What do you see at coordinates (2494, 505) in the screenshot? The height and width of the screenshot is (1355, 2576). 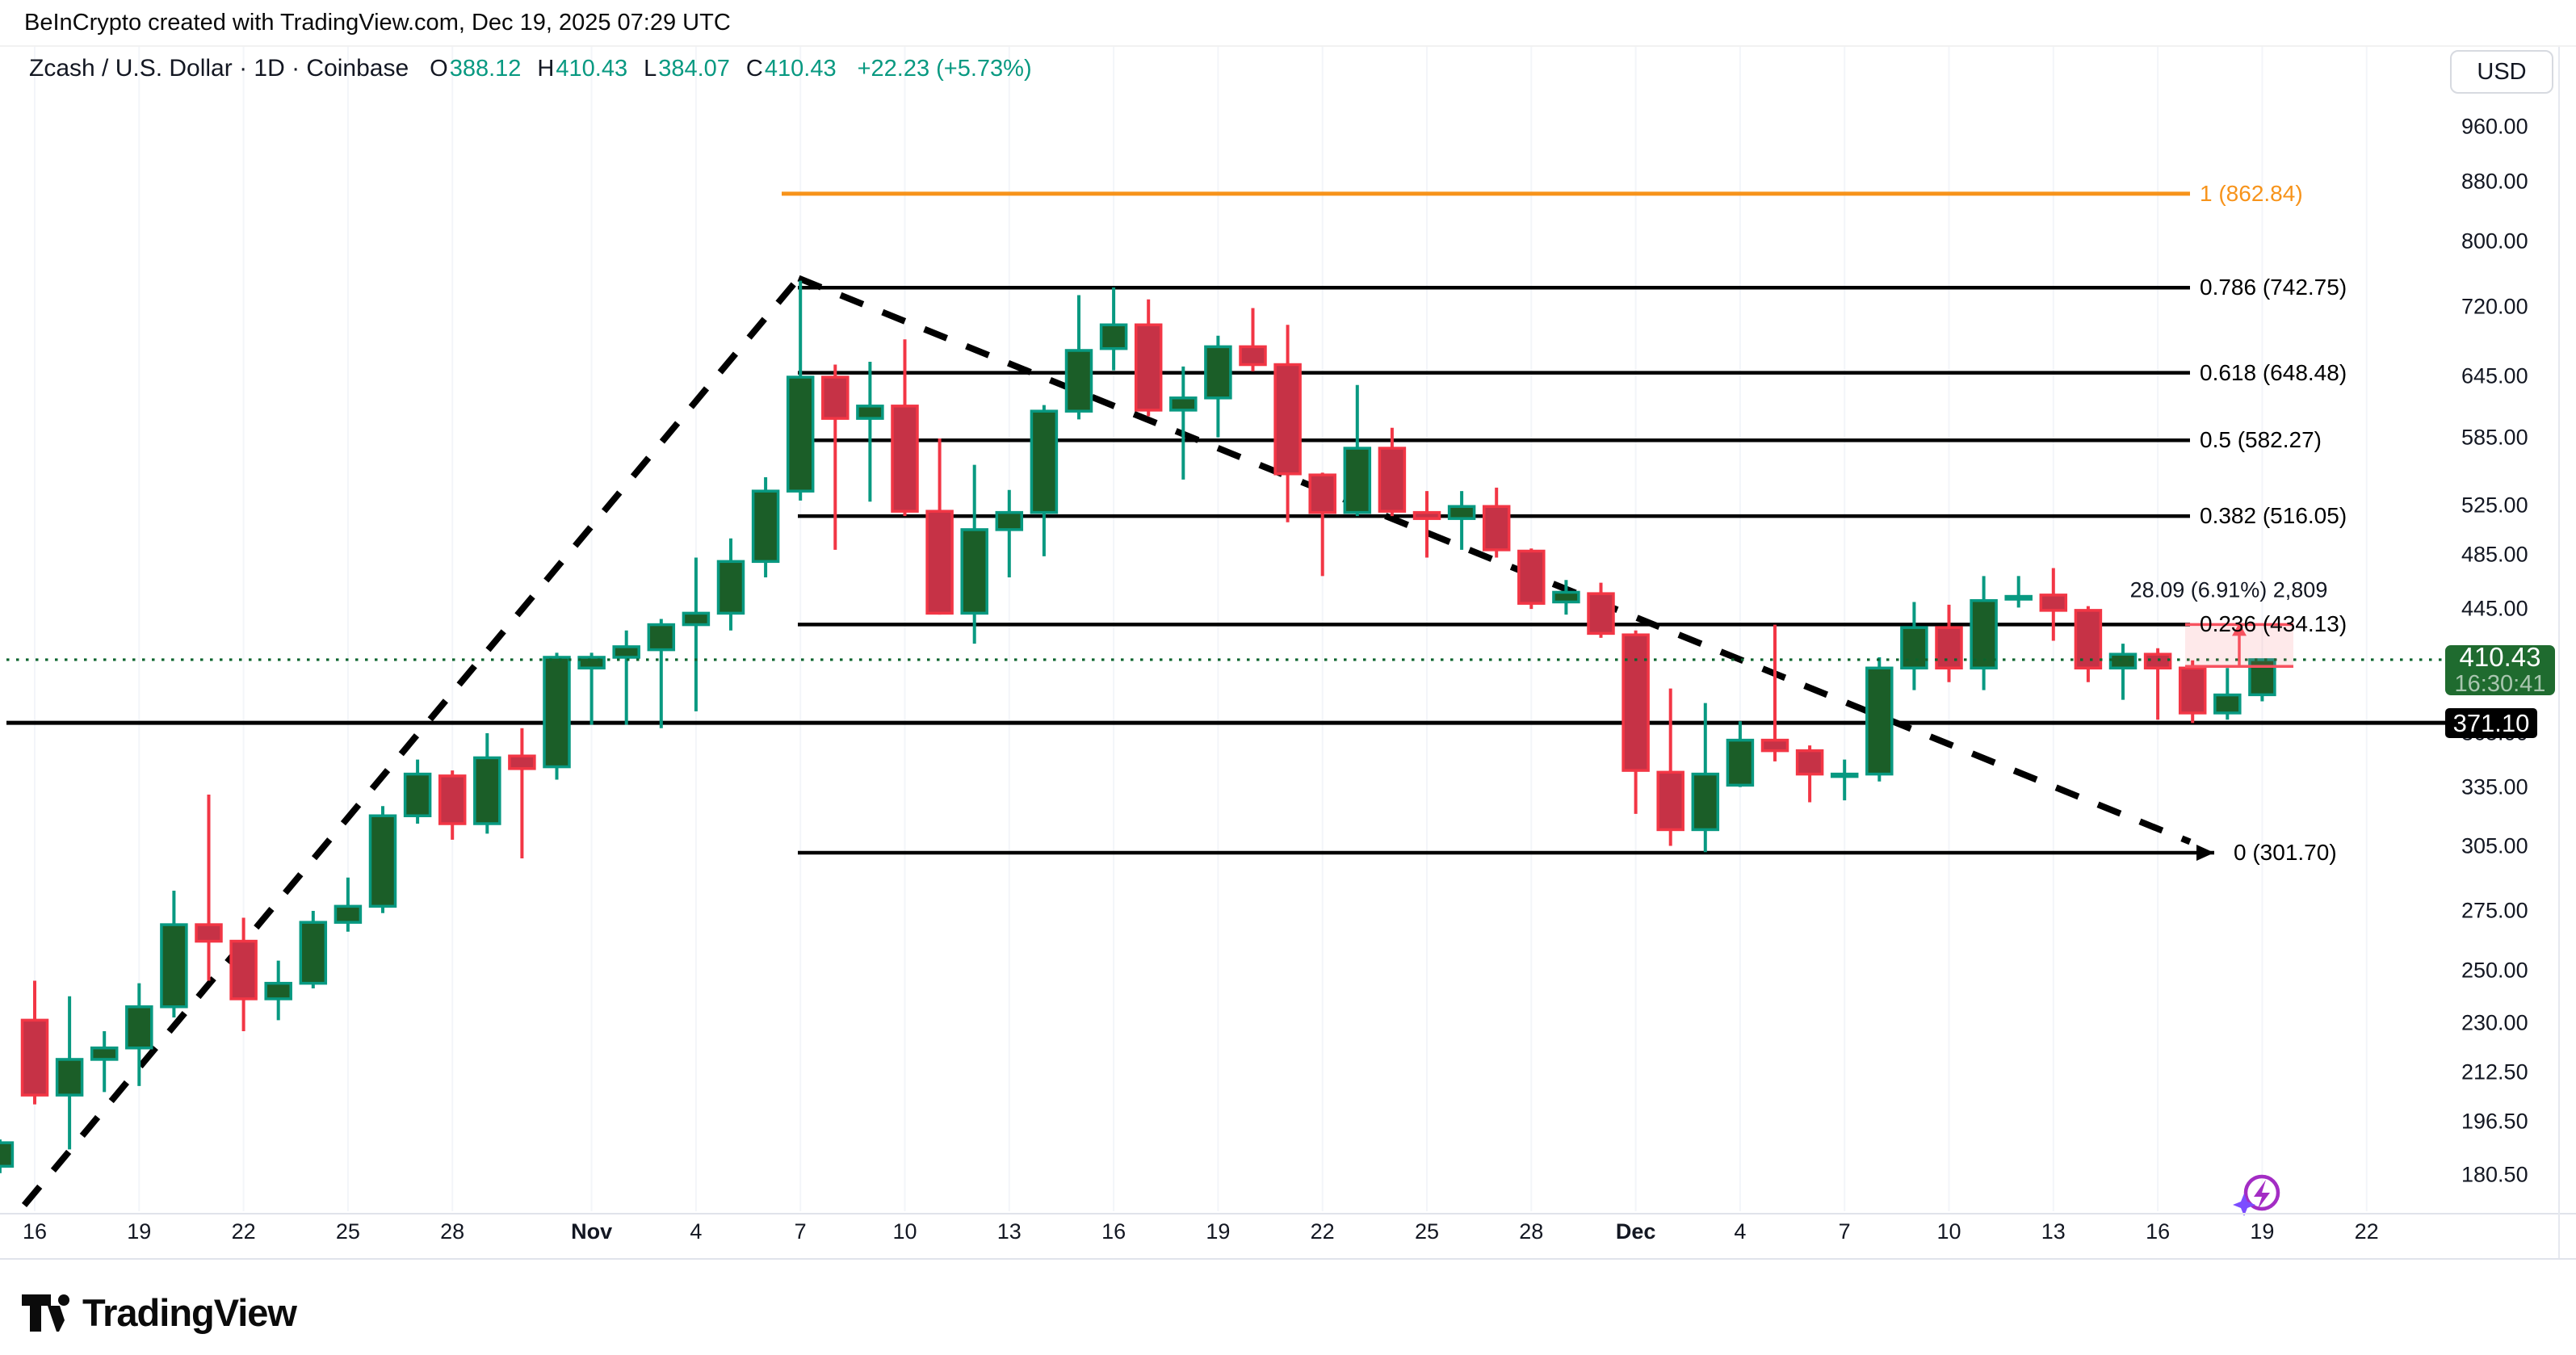 I see `price-label-525.00: 525.00` at bounding box center [2494, 505].